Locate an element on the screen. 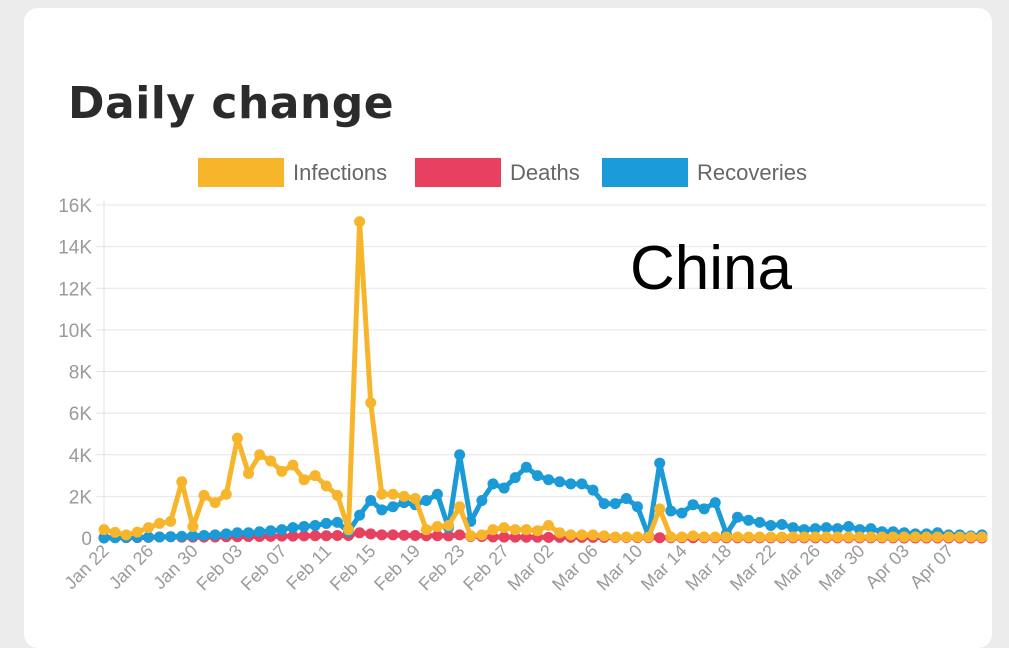 This screenshot has width=1009, height=648. legend-swatch-deaths is located at coordinates (458, 172).